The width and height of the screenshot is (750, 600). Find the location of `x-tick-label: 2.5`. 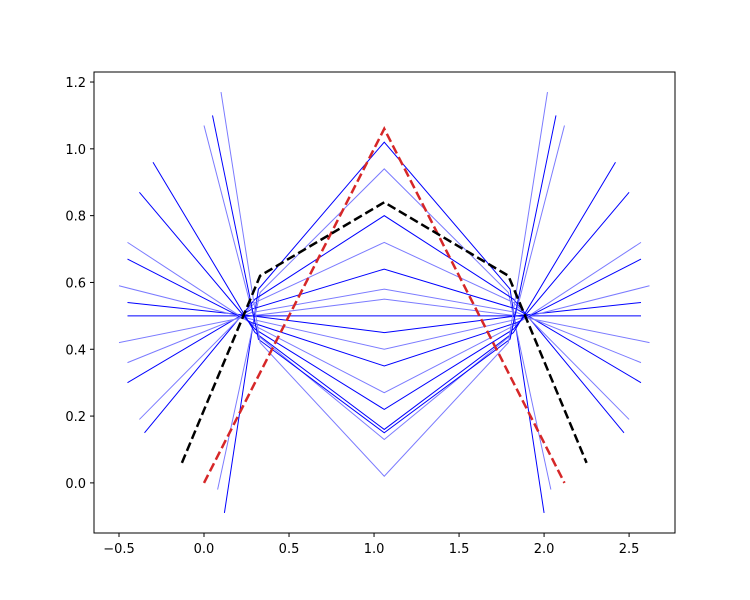

x-tick-label: 2.5 is located at coordinates (629, 549).